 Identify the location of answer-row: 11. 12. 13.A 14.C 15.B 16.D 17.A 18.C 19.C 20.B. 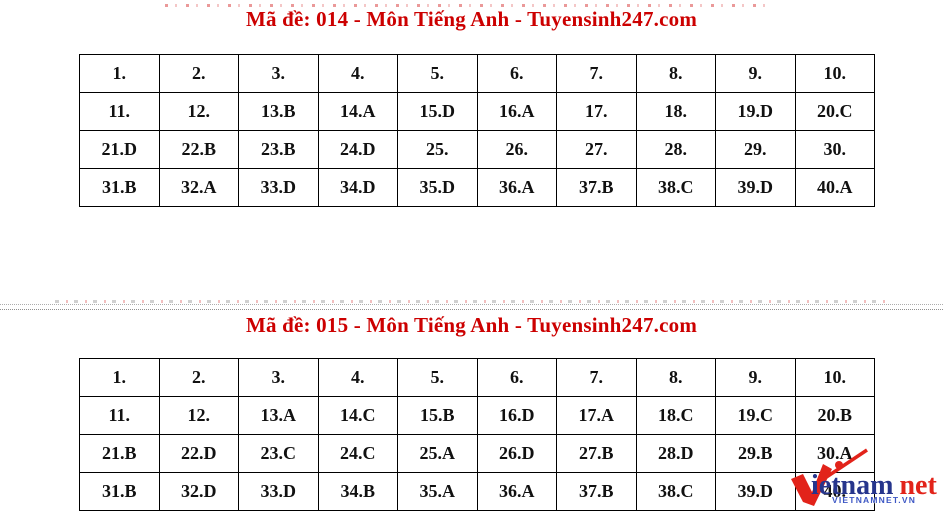
(477, 415).